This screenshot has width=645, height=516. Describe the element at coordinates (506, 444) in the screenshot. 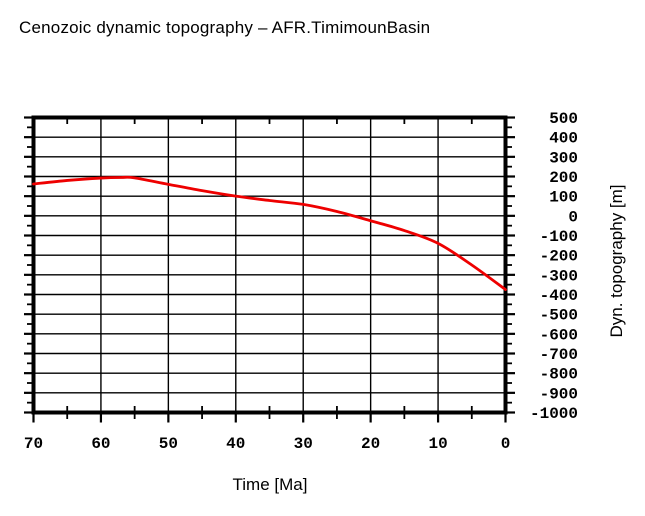

I see `x-tick-label: 0` at that location.